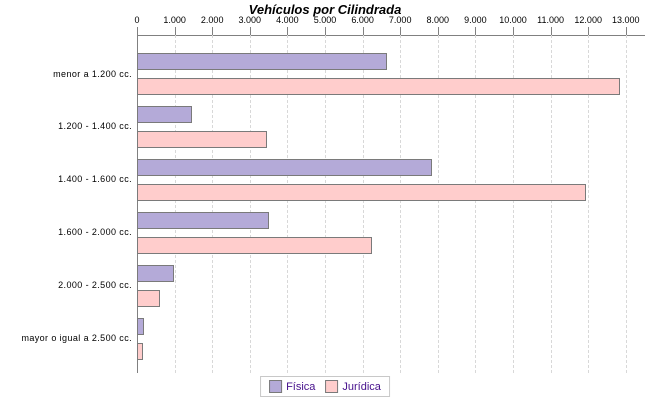  I want to click on chart-title: Vehículos por Cilindrada, so click(325, 9).